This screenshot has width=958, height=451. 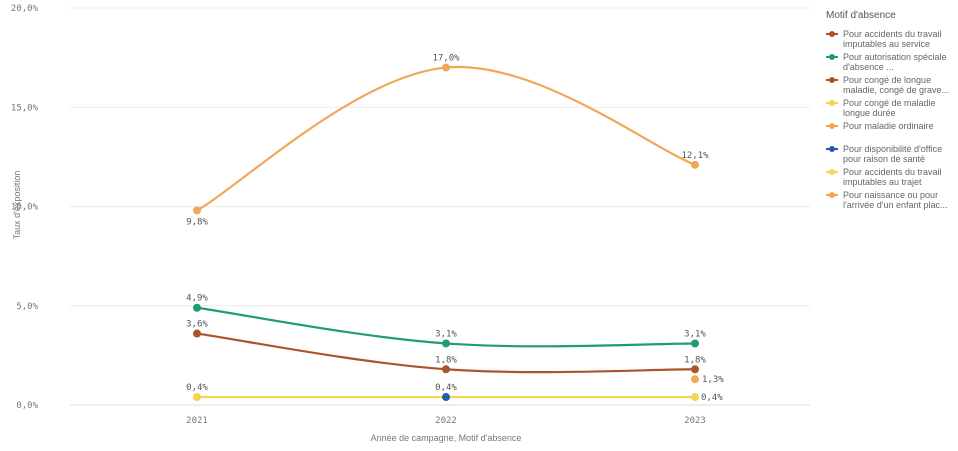 I want to click on x-tick-label: 2023, so click(x=695, y=421).